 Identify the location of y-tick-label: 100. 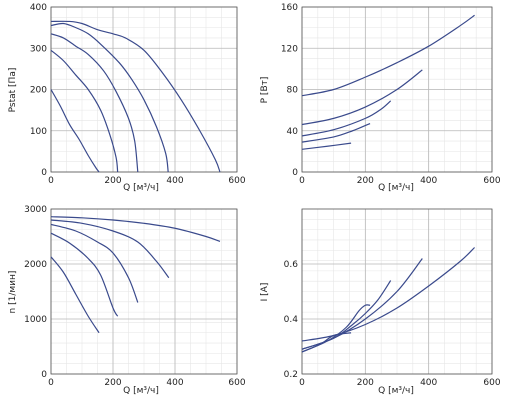
(38, 132).